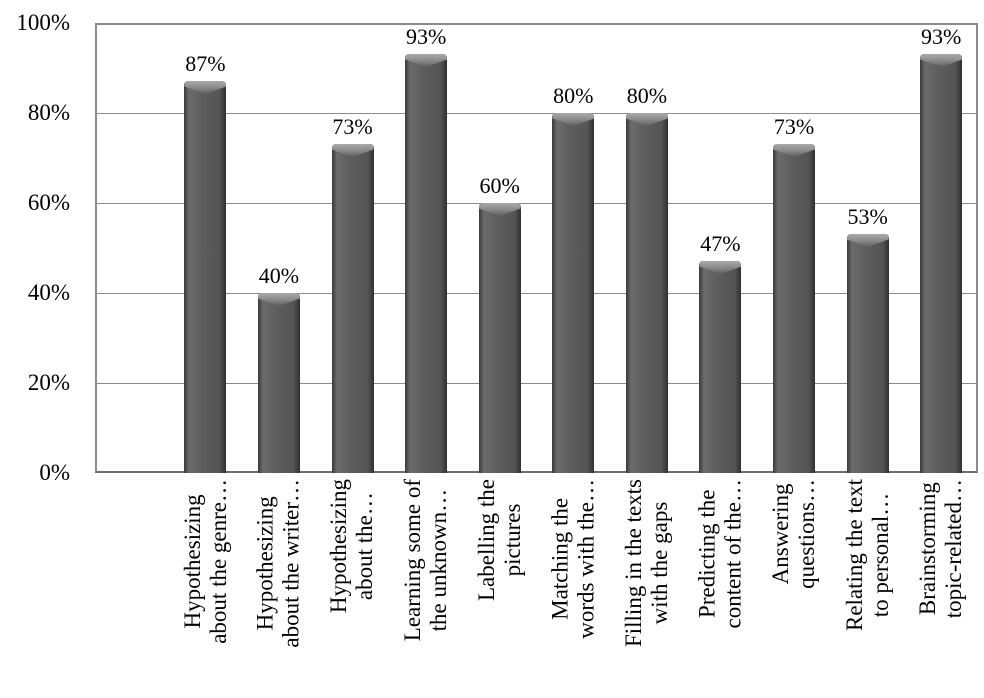 This screenshot has height=698, width=984. I want to click on bar-value-label: 60%, so click(499, 185).